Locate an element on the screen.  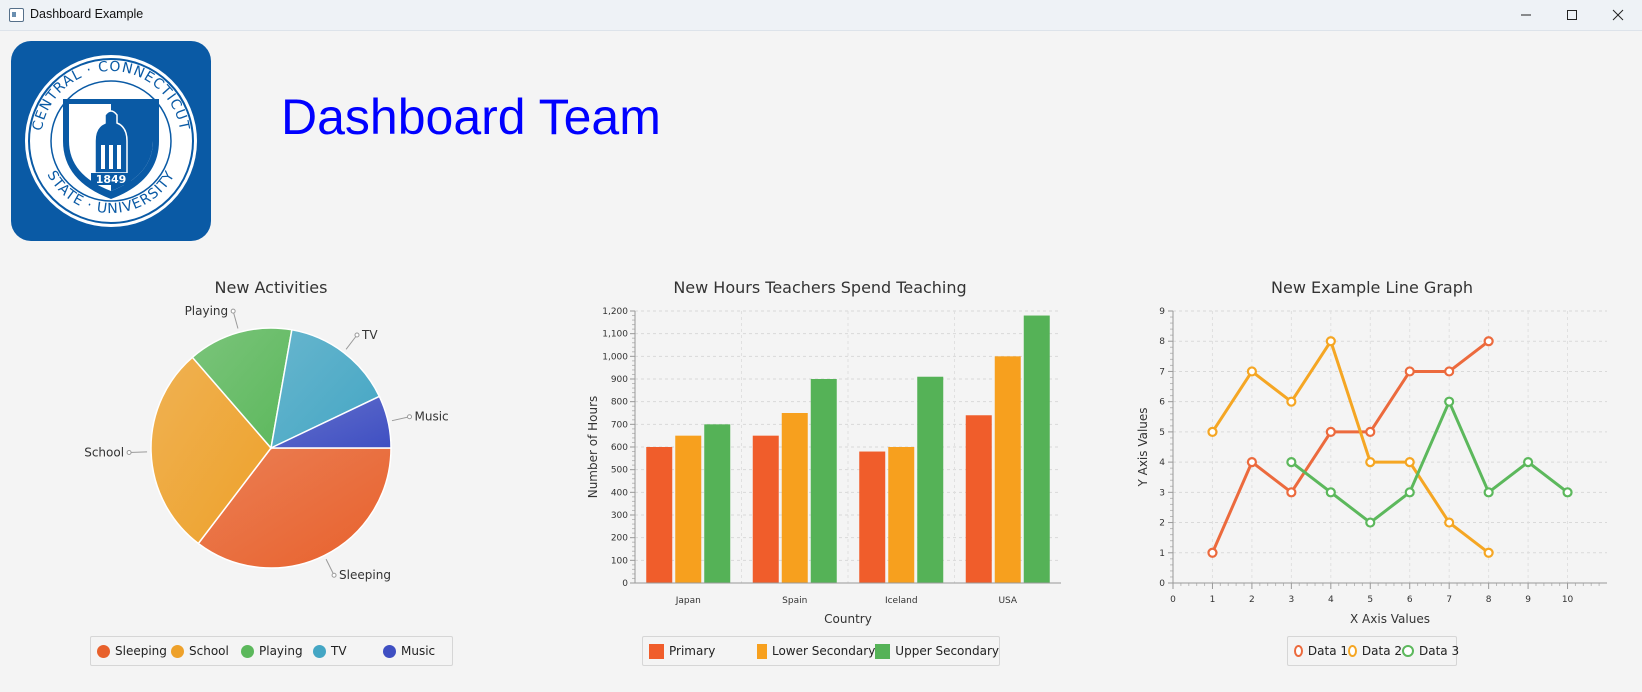
legend-label: Sleeping is located at coordinates (141, 651).